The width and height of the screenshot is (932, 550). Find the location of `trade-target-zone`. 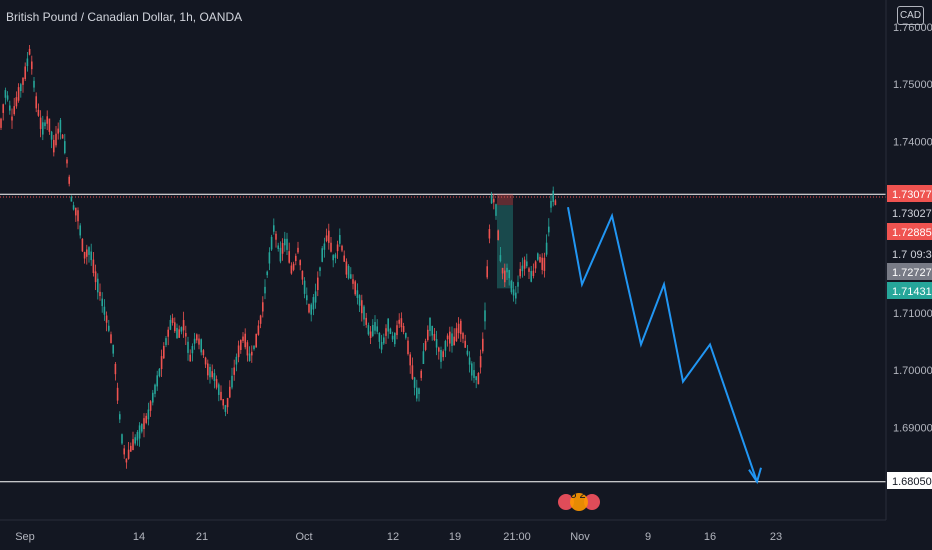

trade-target-zone is located at coordinates (505, 247).